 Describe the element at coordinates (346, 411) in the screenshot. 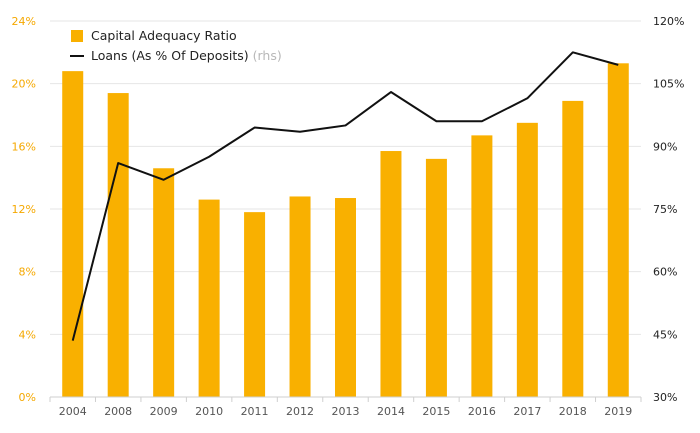

I see `x-tick-label: 2013` at that location.